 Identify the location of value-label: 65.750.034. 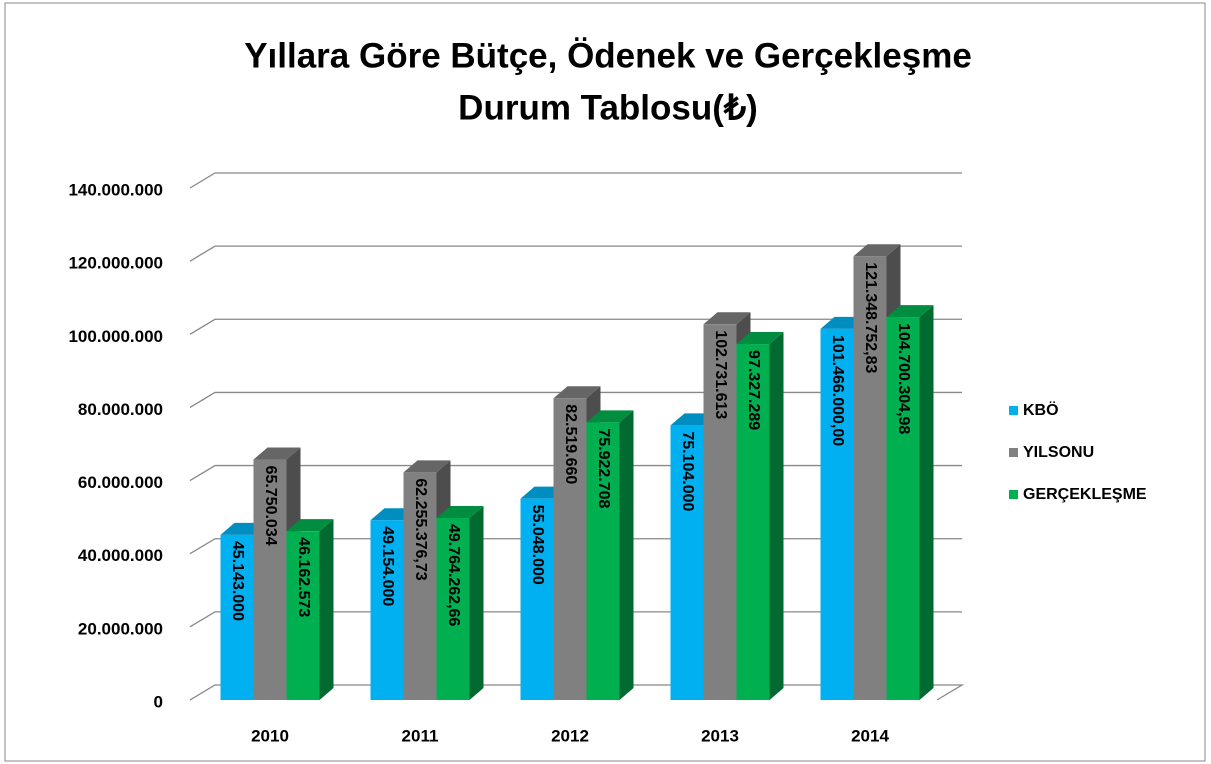
(270, 506).